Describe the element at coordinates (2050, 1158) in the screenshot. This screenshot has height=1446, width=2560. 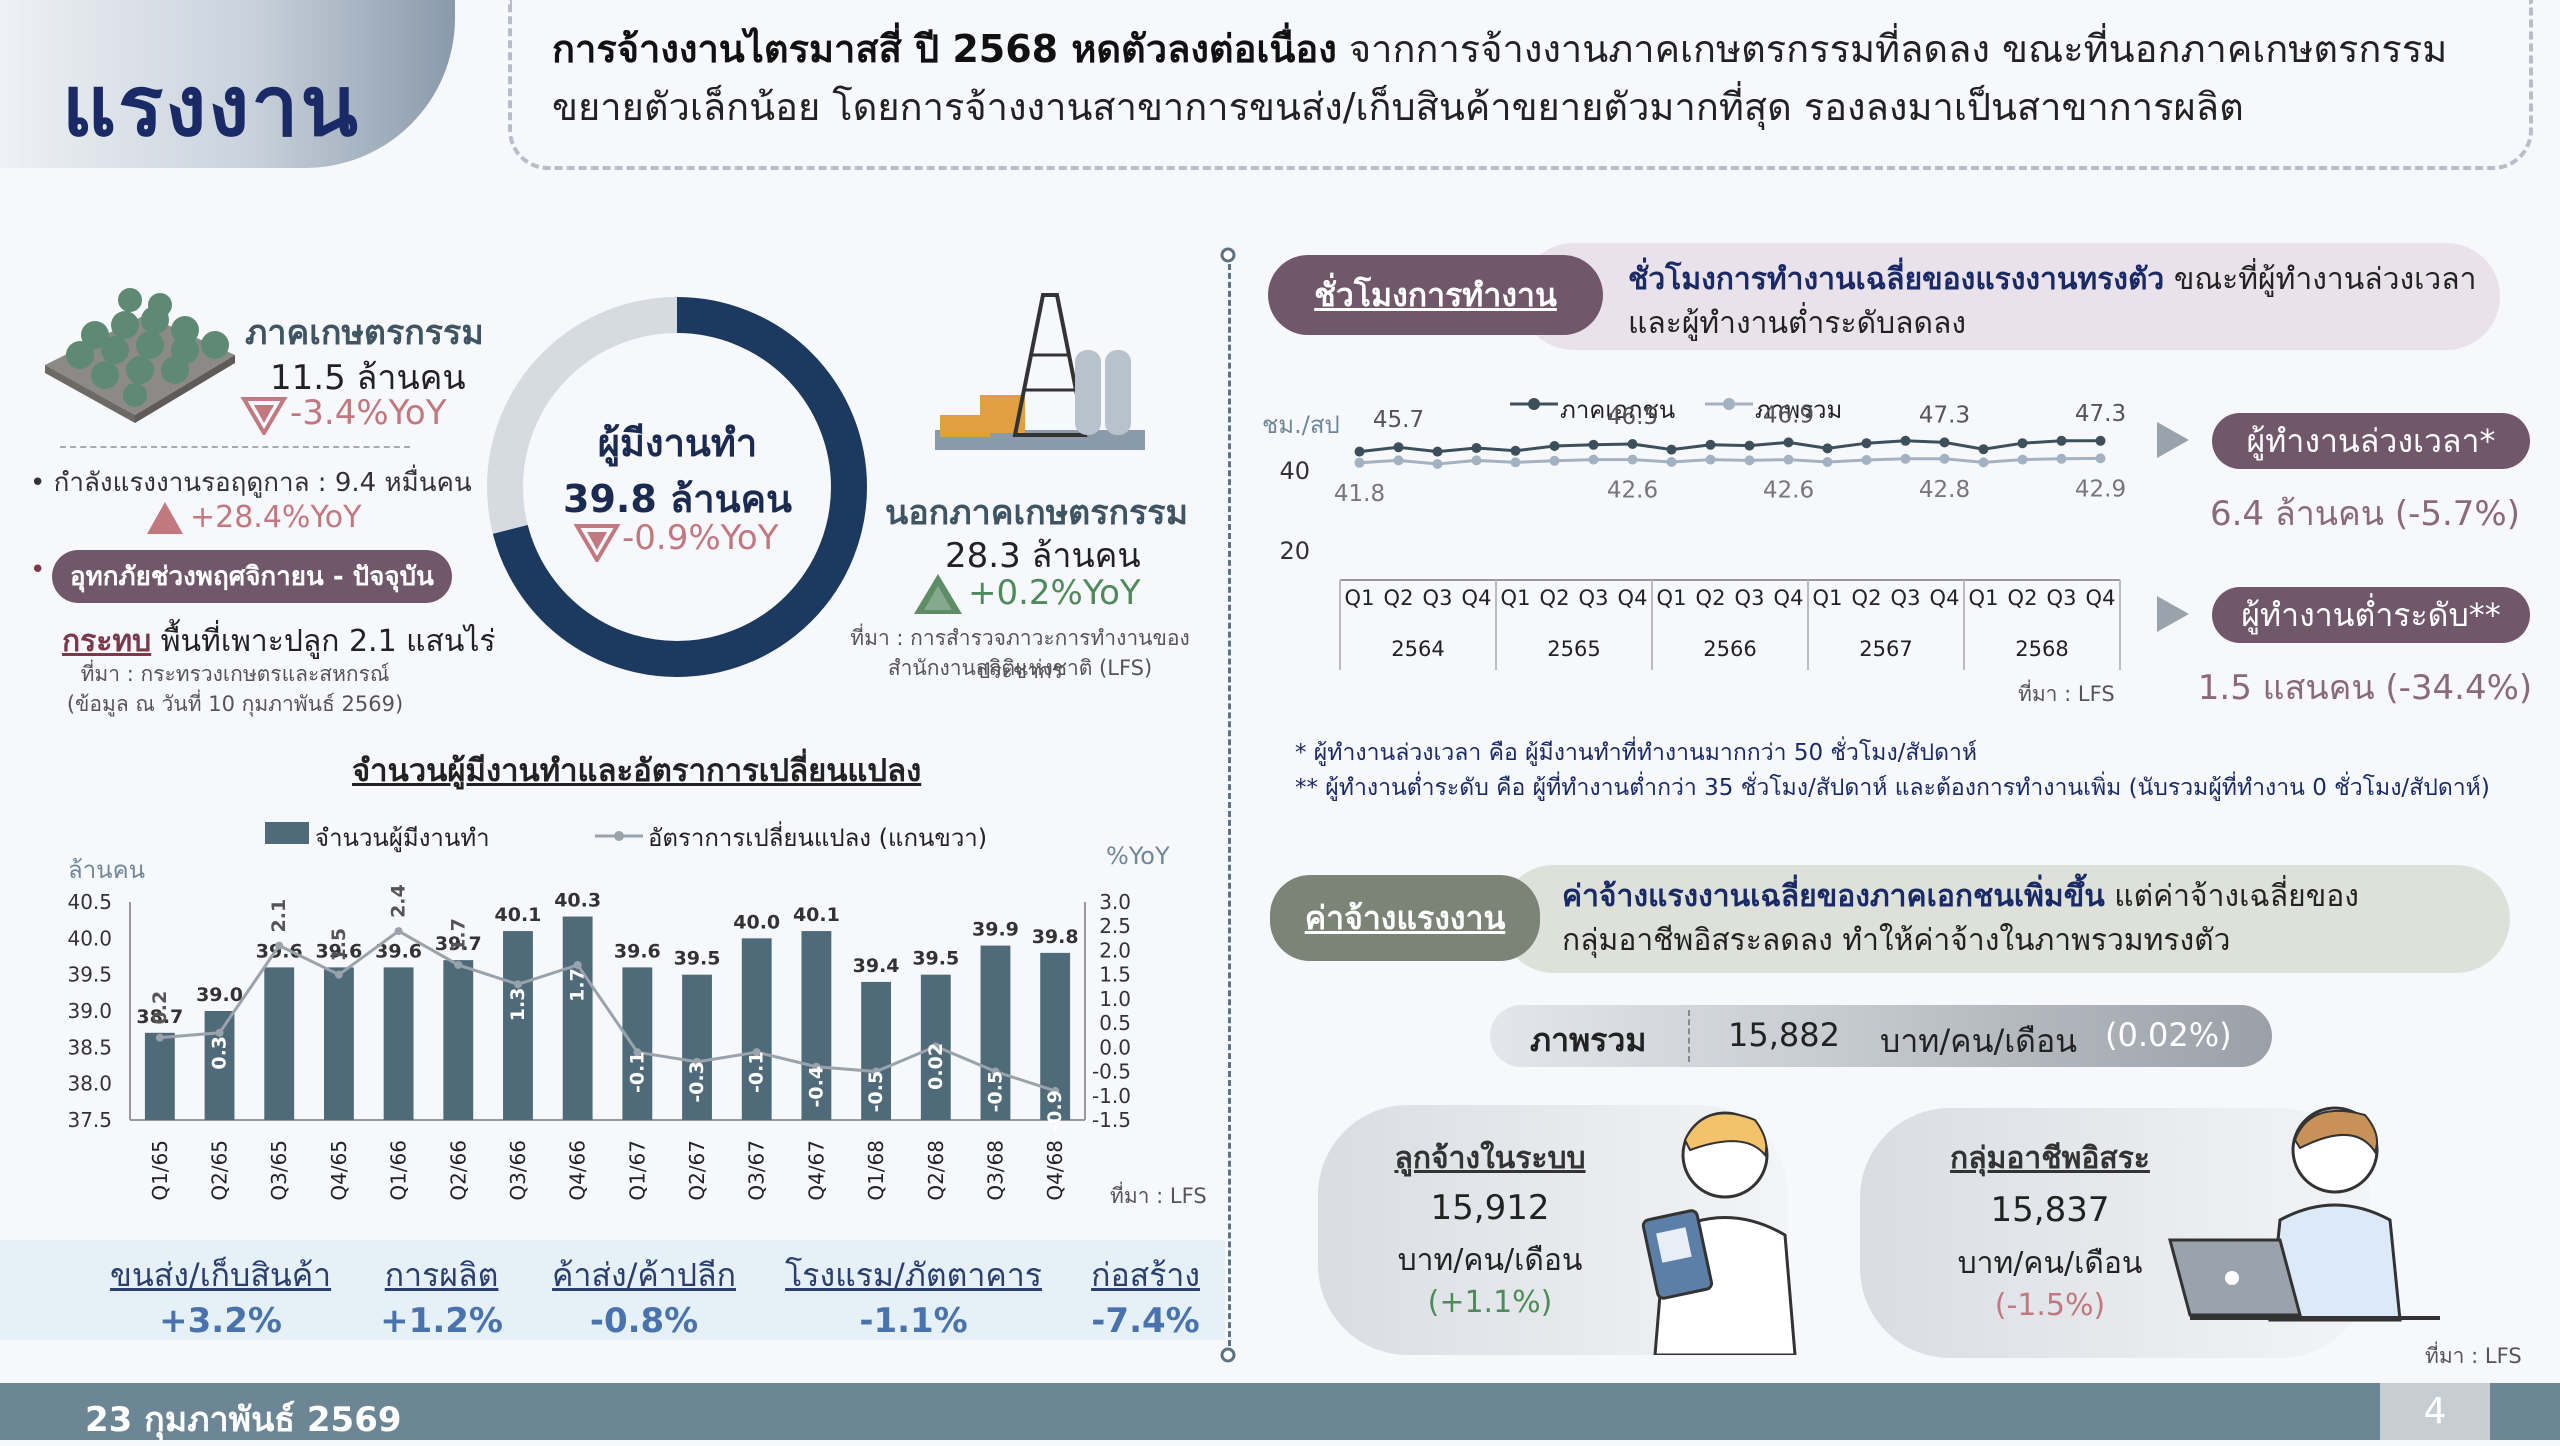
I see `selfemployed-label: กลุ่มอาชีพอิสระ` at that location.